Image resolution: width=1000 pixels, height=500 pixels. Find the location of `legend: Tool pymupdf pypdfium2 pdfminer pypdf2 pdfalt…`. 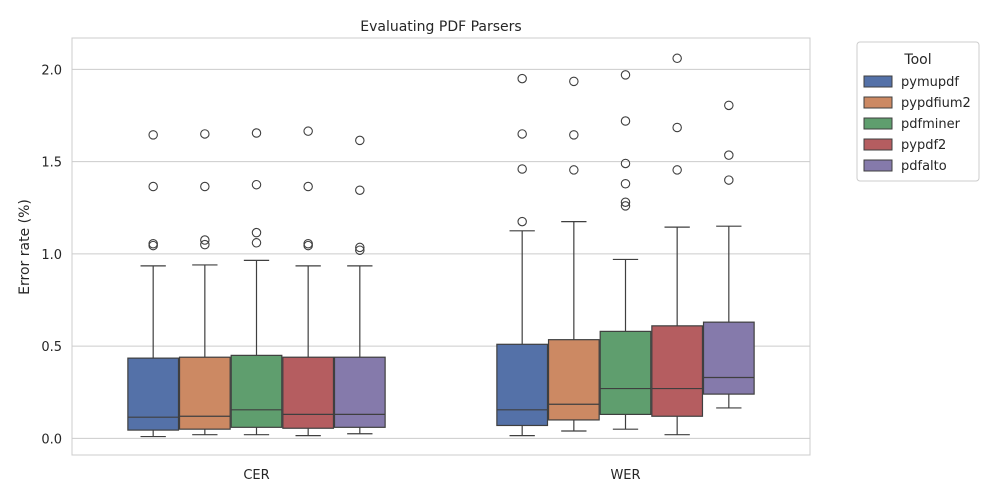

legend: Tool pymupdf pypdfium2 pdfminer pypdf2 pdfalt… is located at coordinates (918, 111).